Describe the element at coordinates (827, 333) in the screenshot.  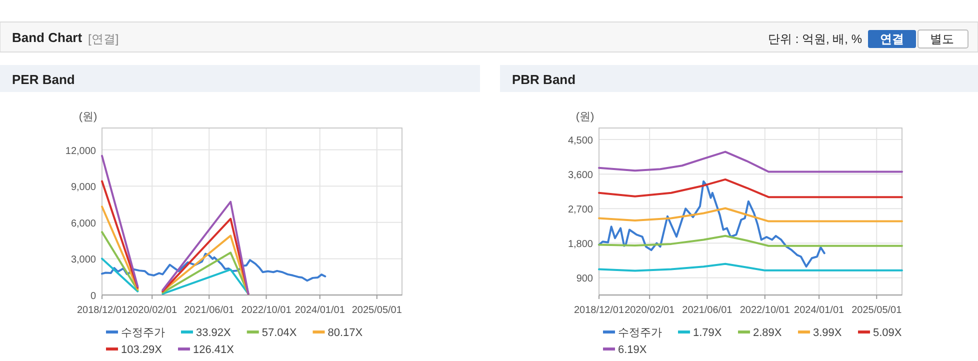
I see `legend-label: 3.99X` at that location.